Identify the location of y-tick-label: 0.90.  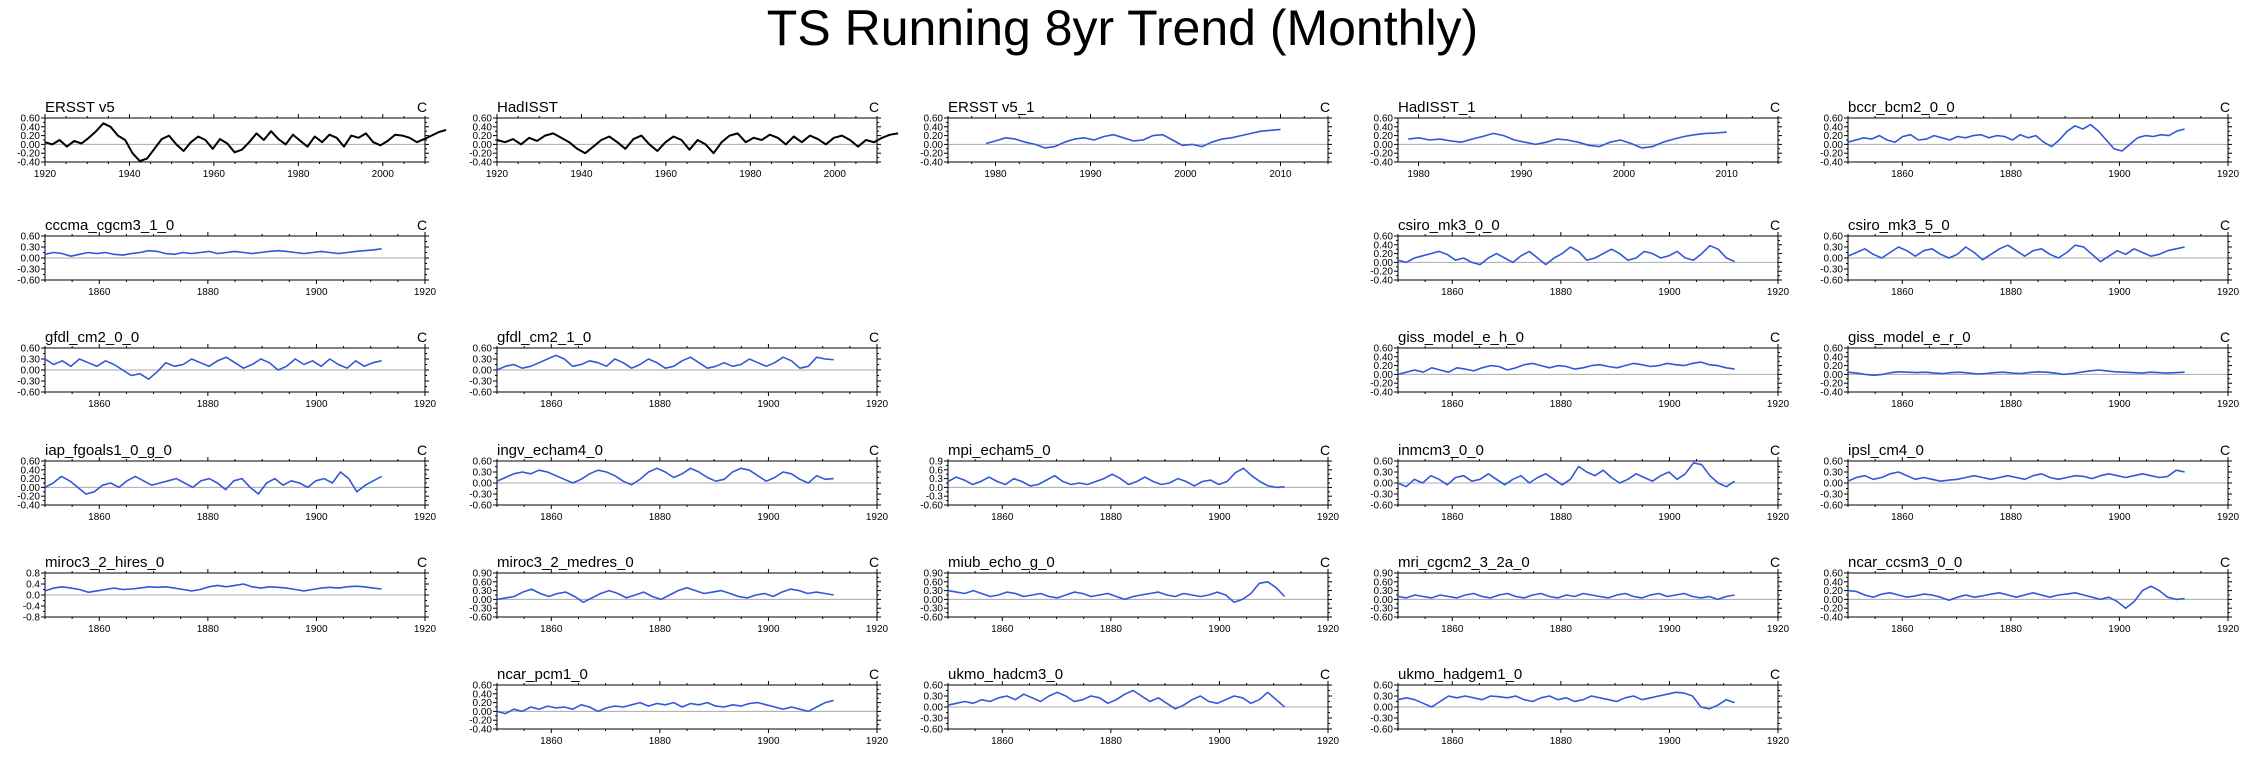
(1384, 574).